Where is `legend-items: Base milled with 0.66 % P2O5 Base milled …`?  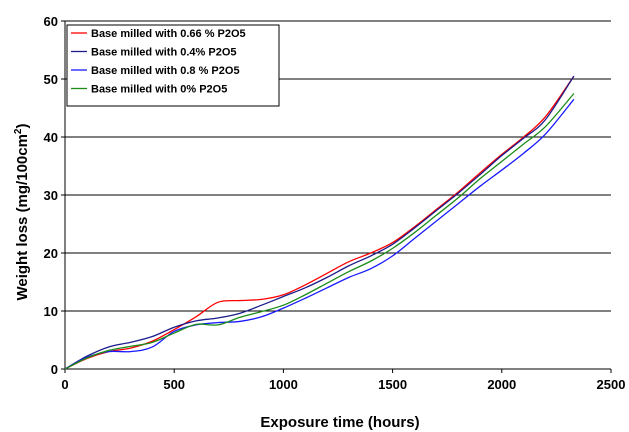 legend-items: Base milled with 0.66 % P2O5 Base milled … is located at coordinates (158, 62).